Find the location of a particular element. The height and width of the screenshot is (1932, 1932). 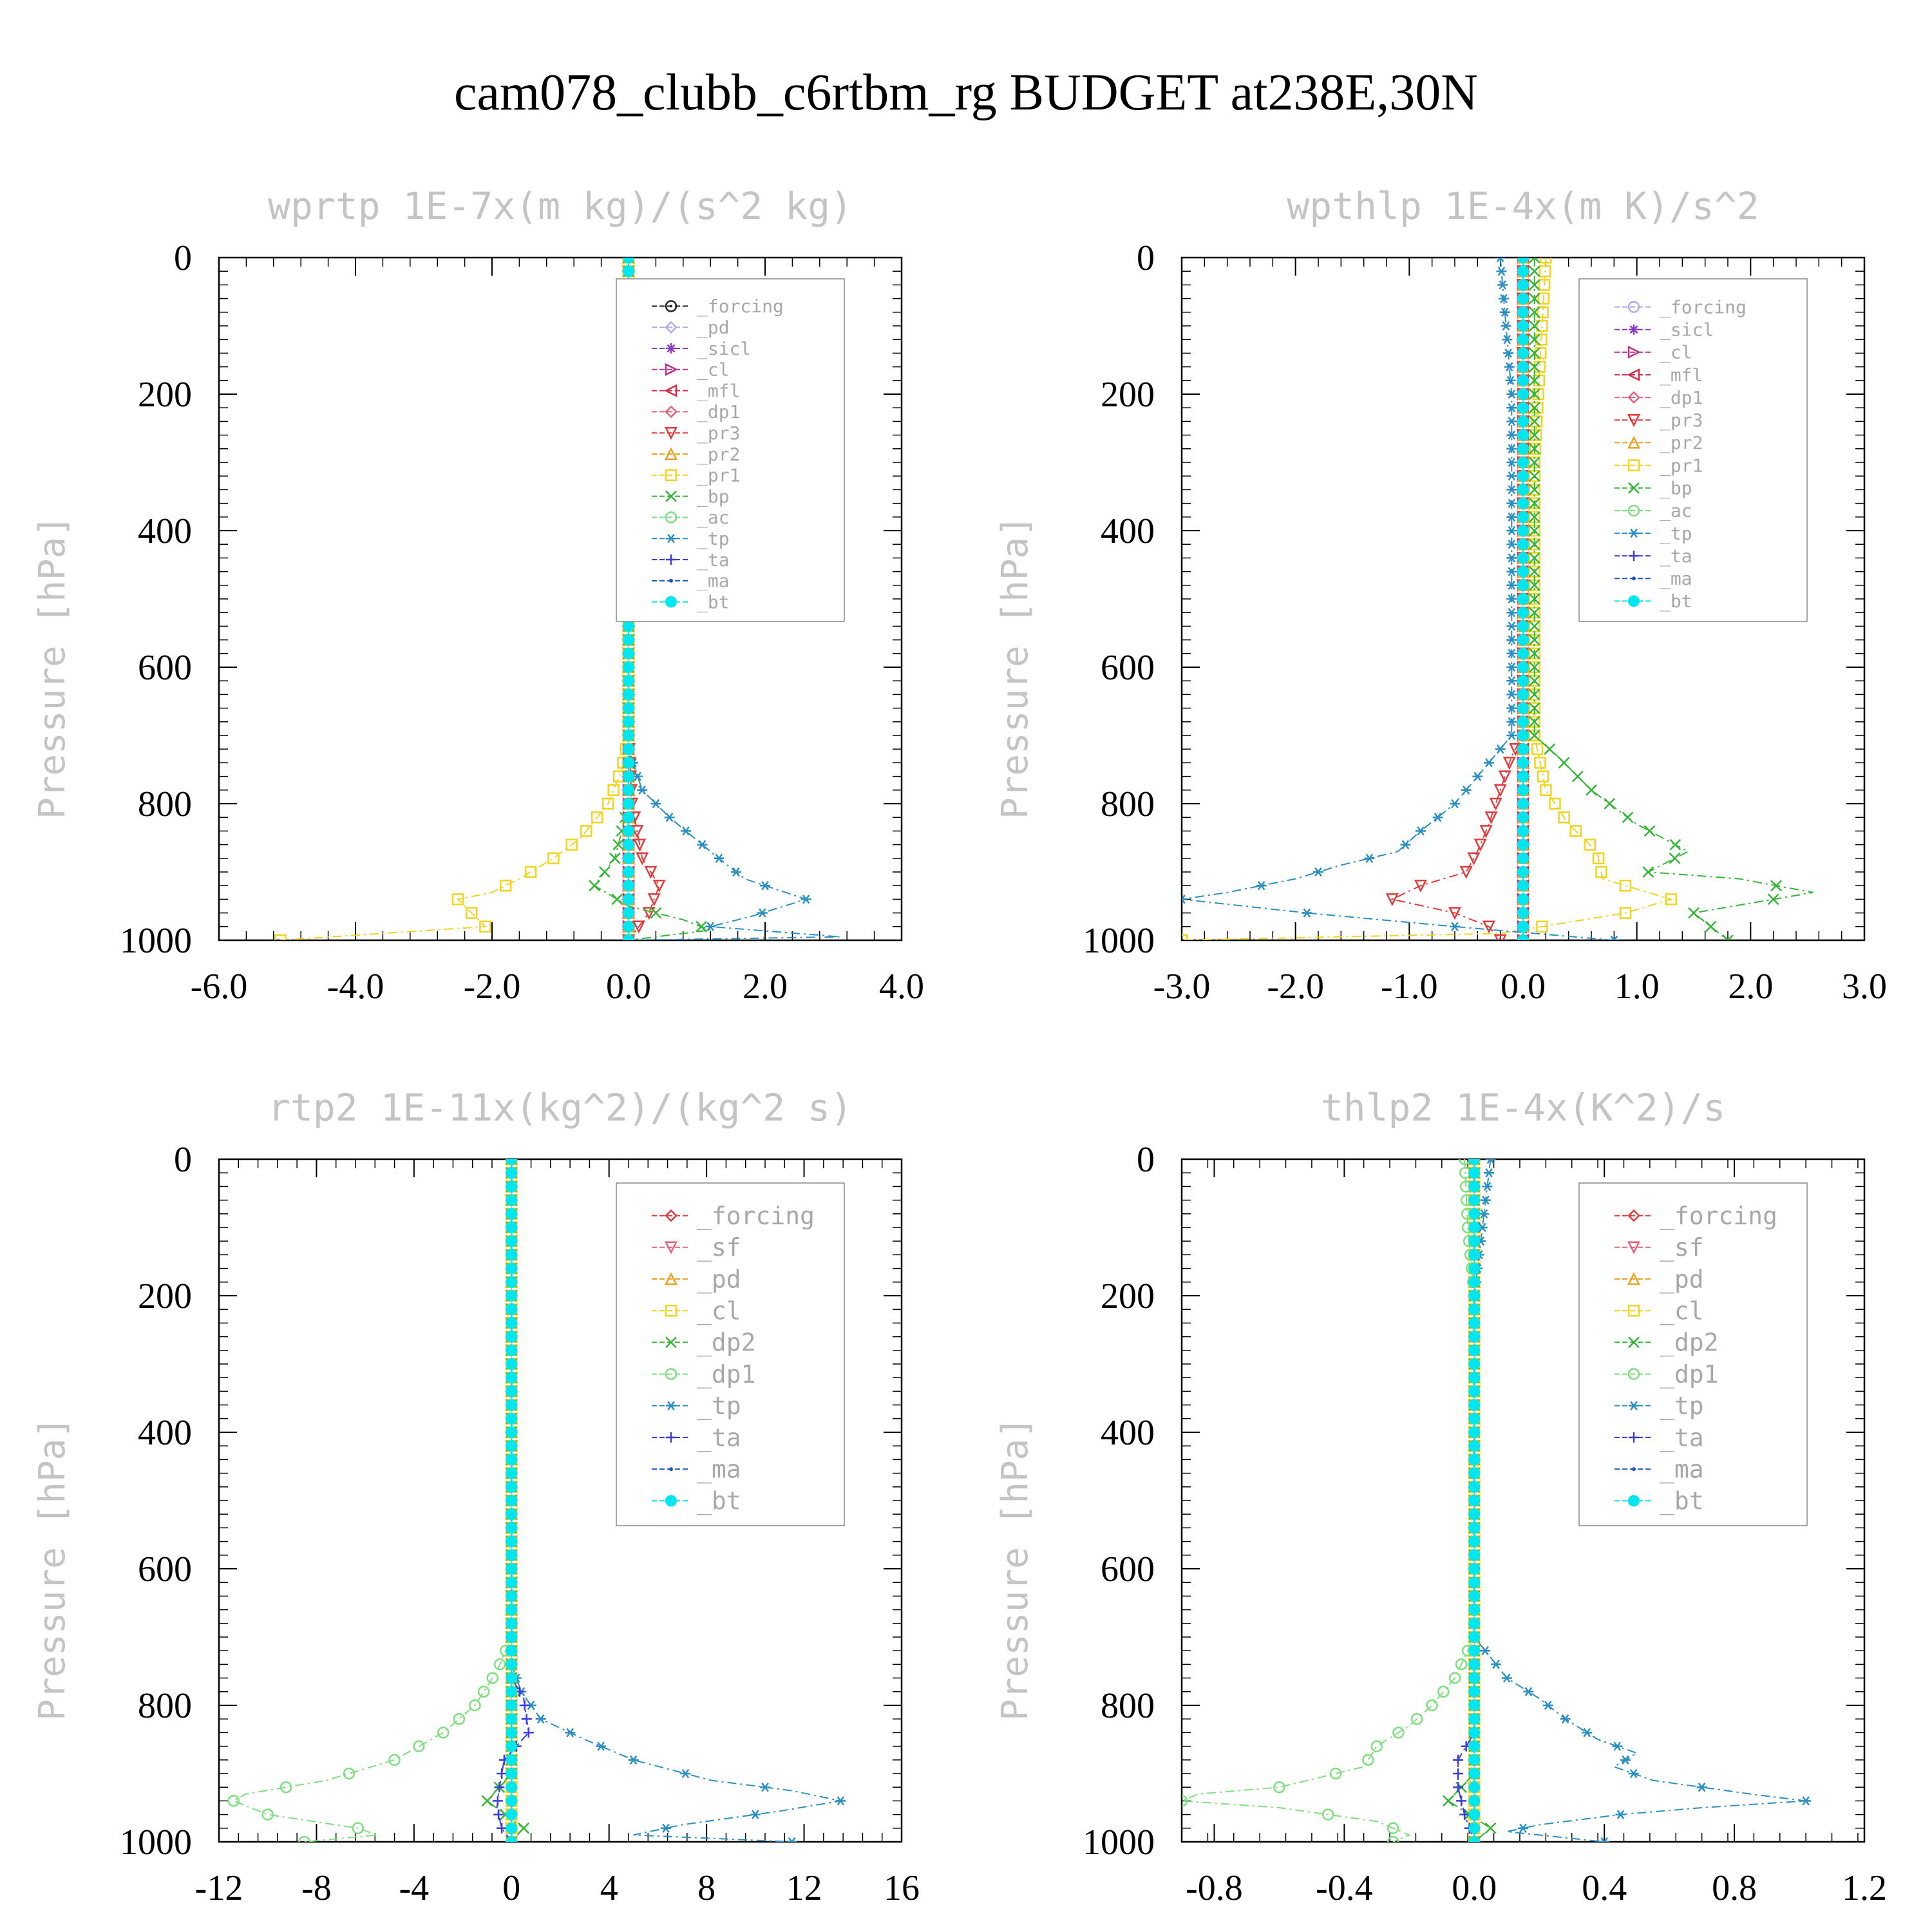

y-tick-label: 1000 is located at coordinates (156, 1843).